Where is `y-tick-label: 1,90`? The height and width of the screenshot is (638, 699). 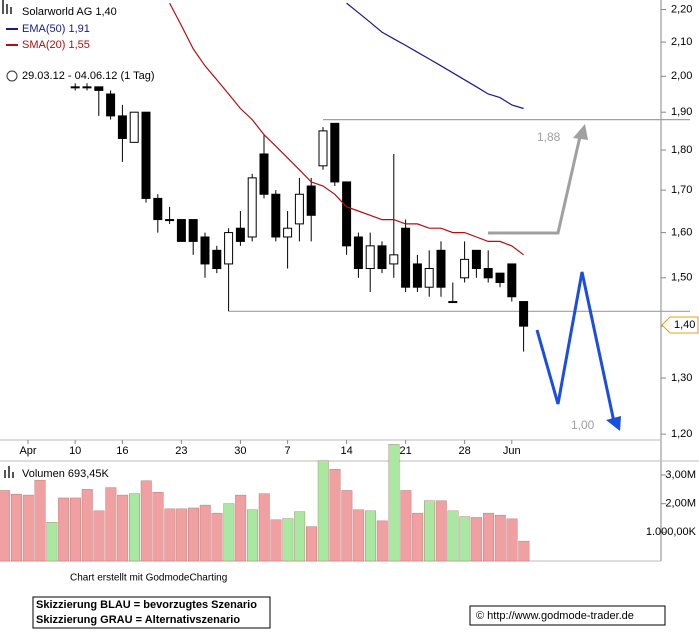
y-tick-label: 1,90 is located at coordinates (681, 112).